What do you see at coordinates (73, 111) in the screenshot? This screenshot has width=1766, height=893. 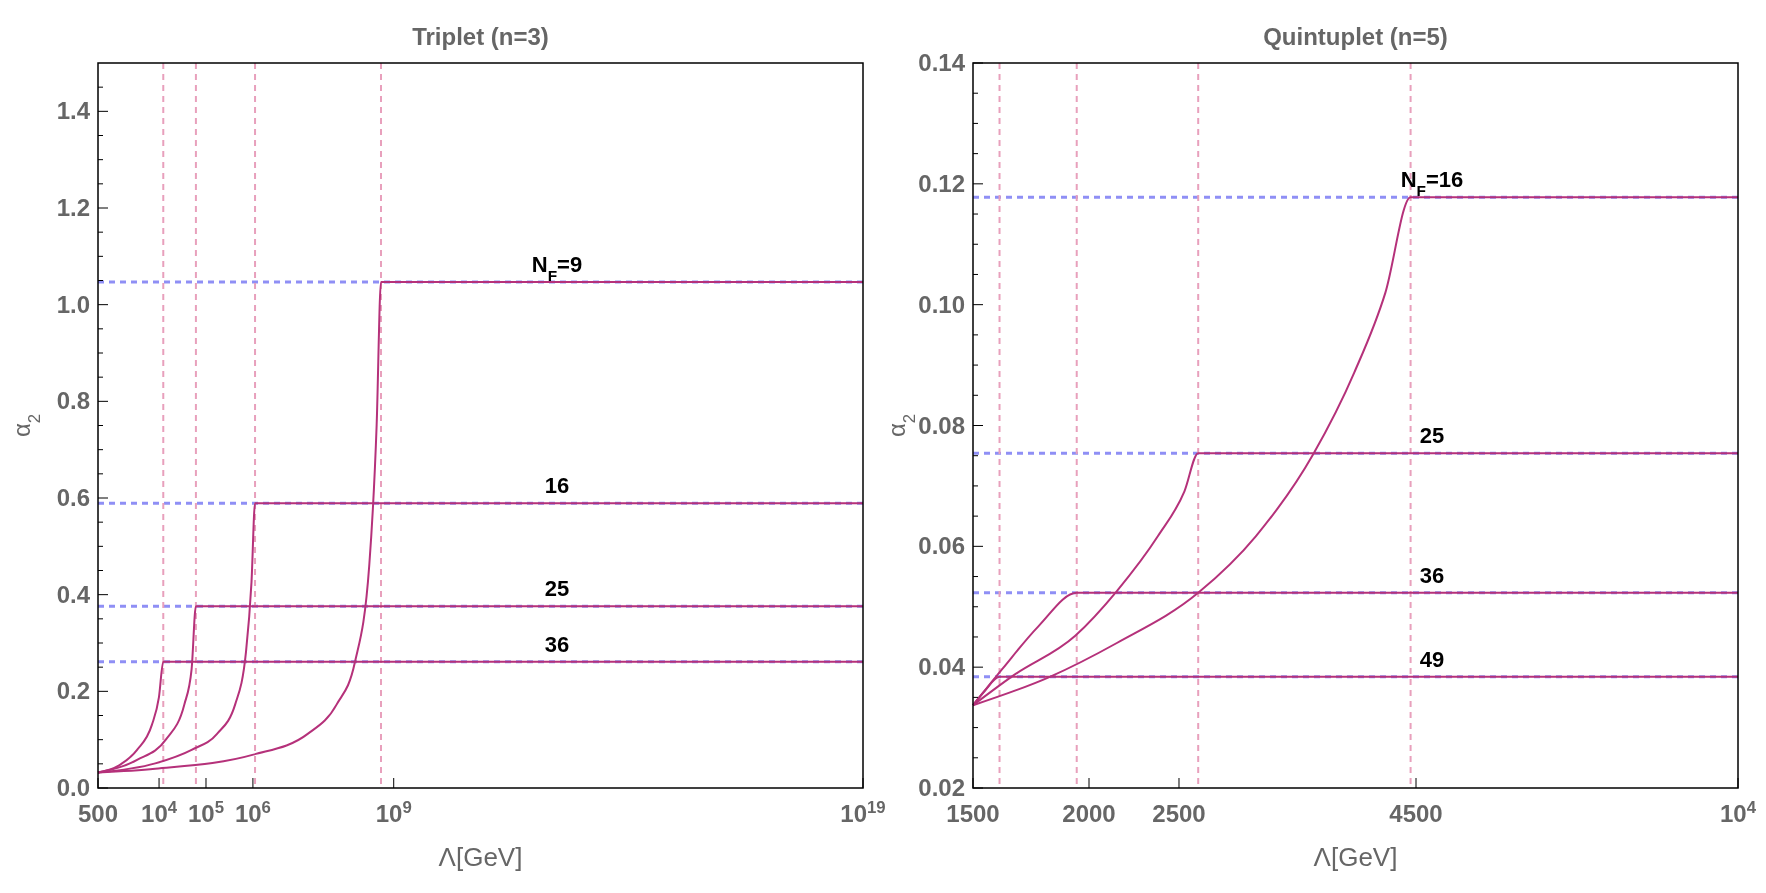 I see `y-tick-label: 1.4` at bounding box center [73, 111].